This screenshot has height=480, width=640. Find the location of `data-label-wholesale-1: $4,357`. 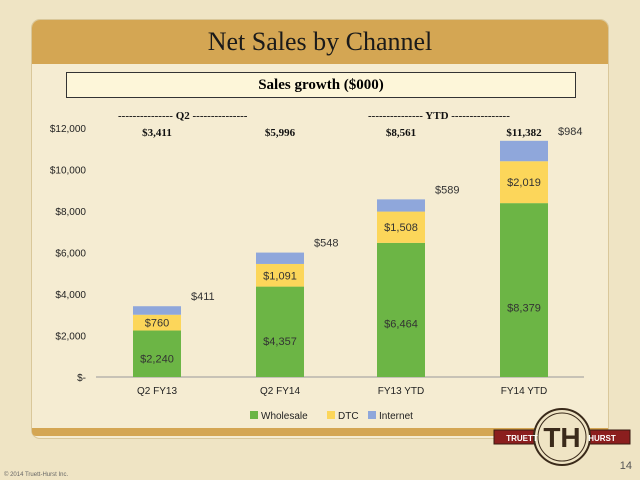

data-label-wholesale-1: $4,357 is located at coordinates (280, 342).